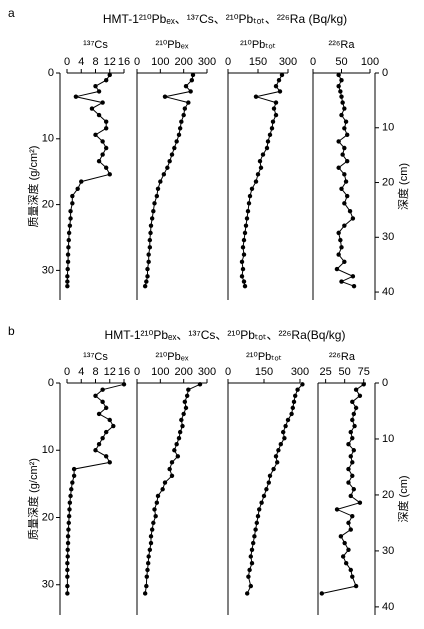 The width and height of the screenshot is (424, 629). What do you see at coordinates (403, 186) in the screenshot?
I see `y2-axis-label: 深度 (cm)` at bounding box center [403, 186].